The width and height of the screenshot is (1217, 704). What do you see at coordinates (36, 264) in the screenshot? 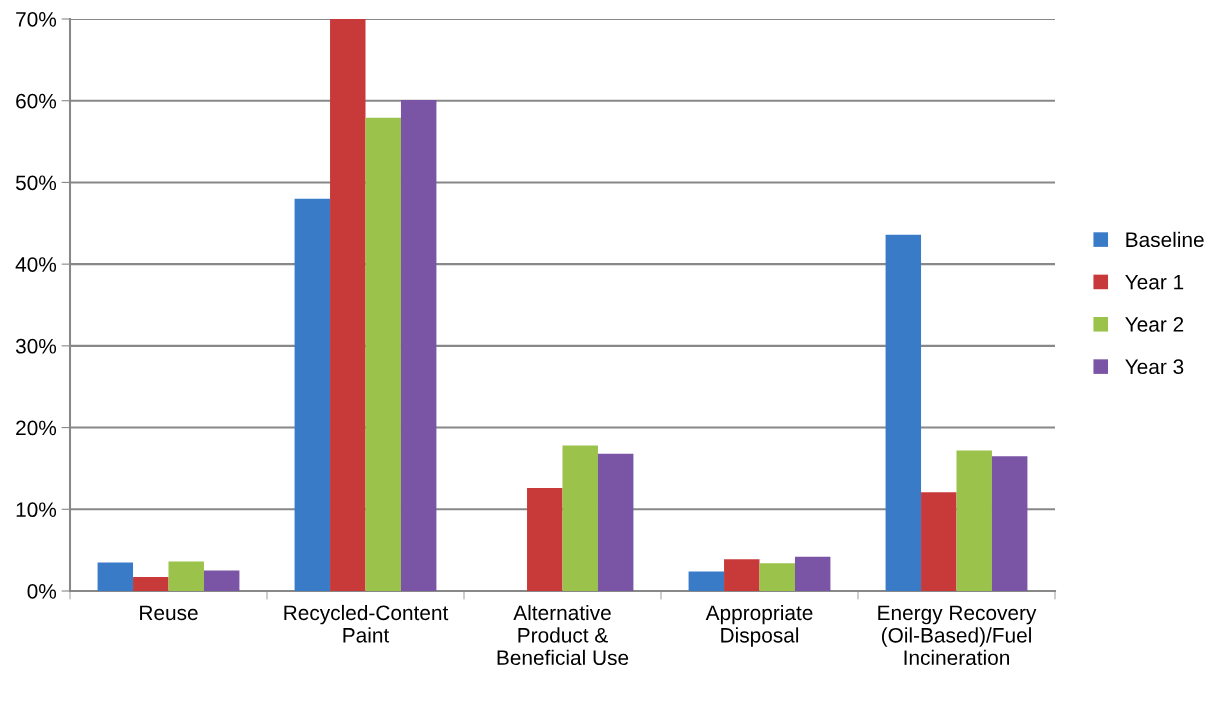
I see `y-tick-label: 40%` at bounding box center [36, 264].